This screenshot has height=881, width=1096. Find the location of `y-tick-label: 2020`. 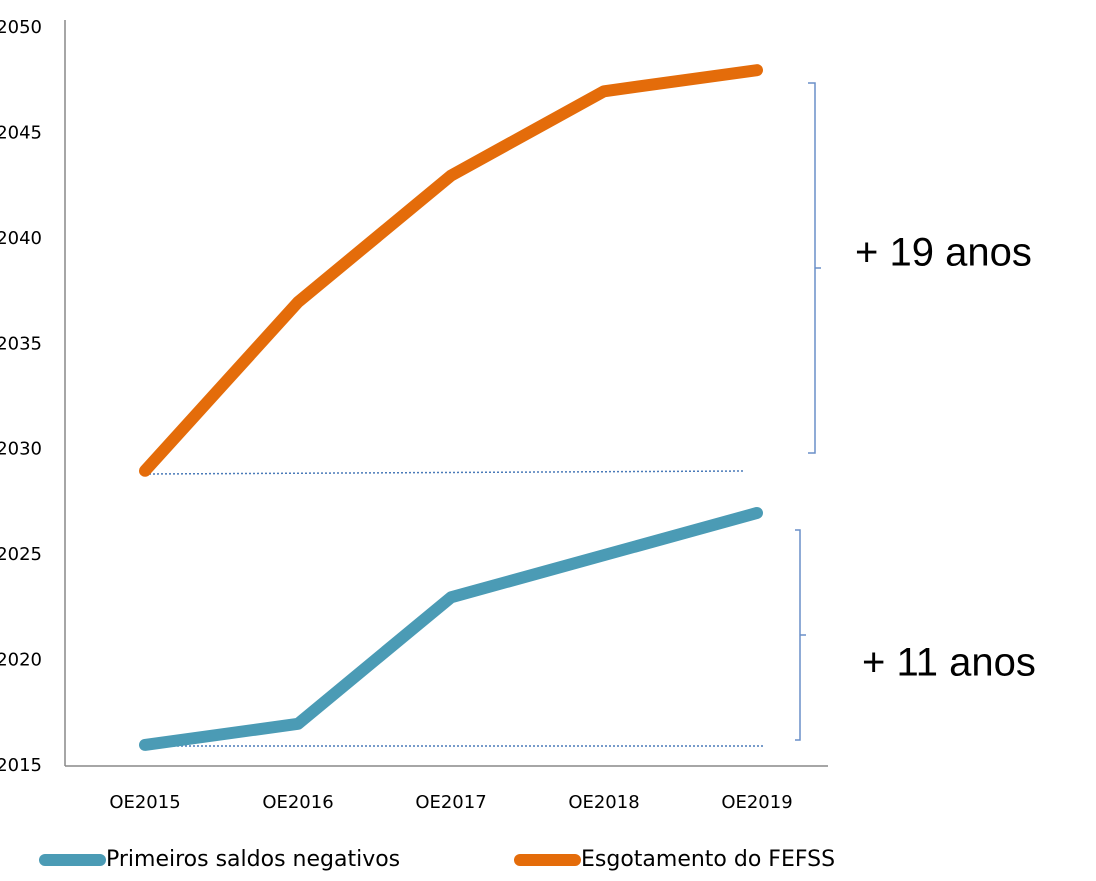

y-tick-label: 2020 is located at coordinates (21, 660).